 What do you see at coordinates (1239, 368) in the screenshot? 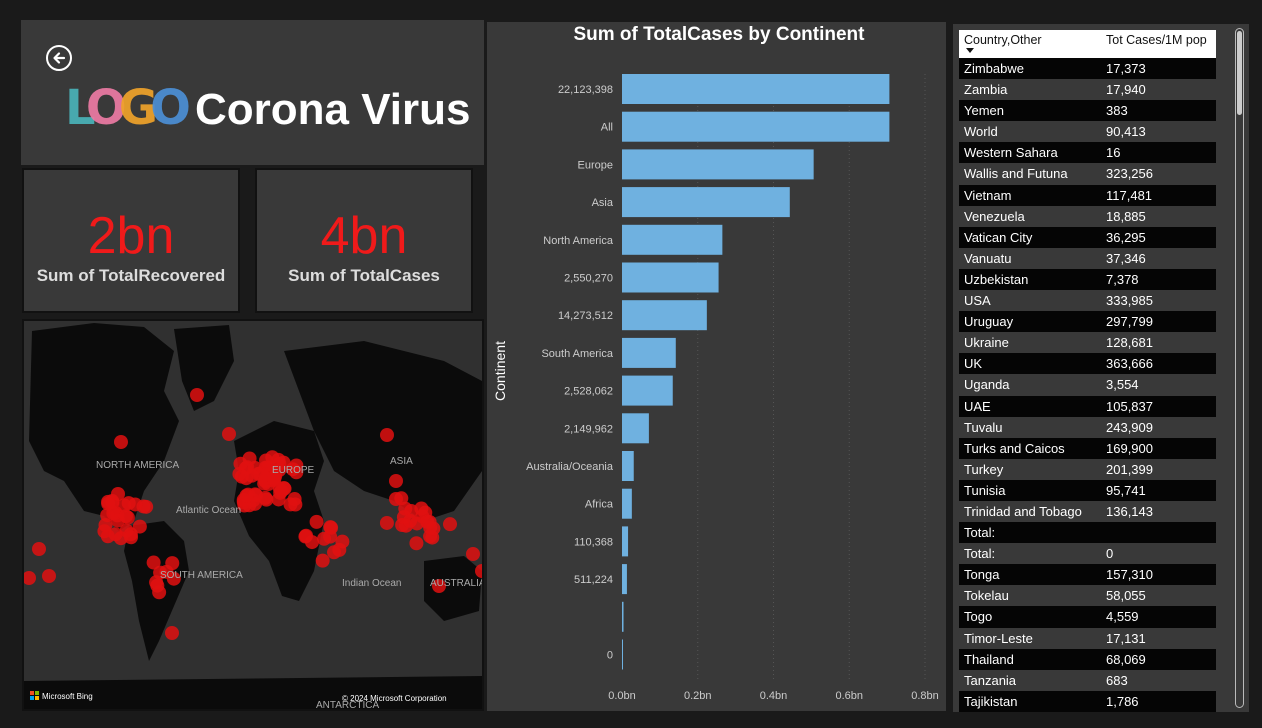
I see `table-scrollbar` at bounding box center [1239, 368].